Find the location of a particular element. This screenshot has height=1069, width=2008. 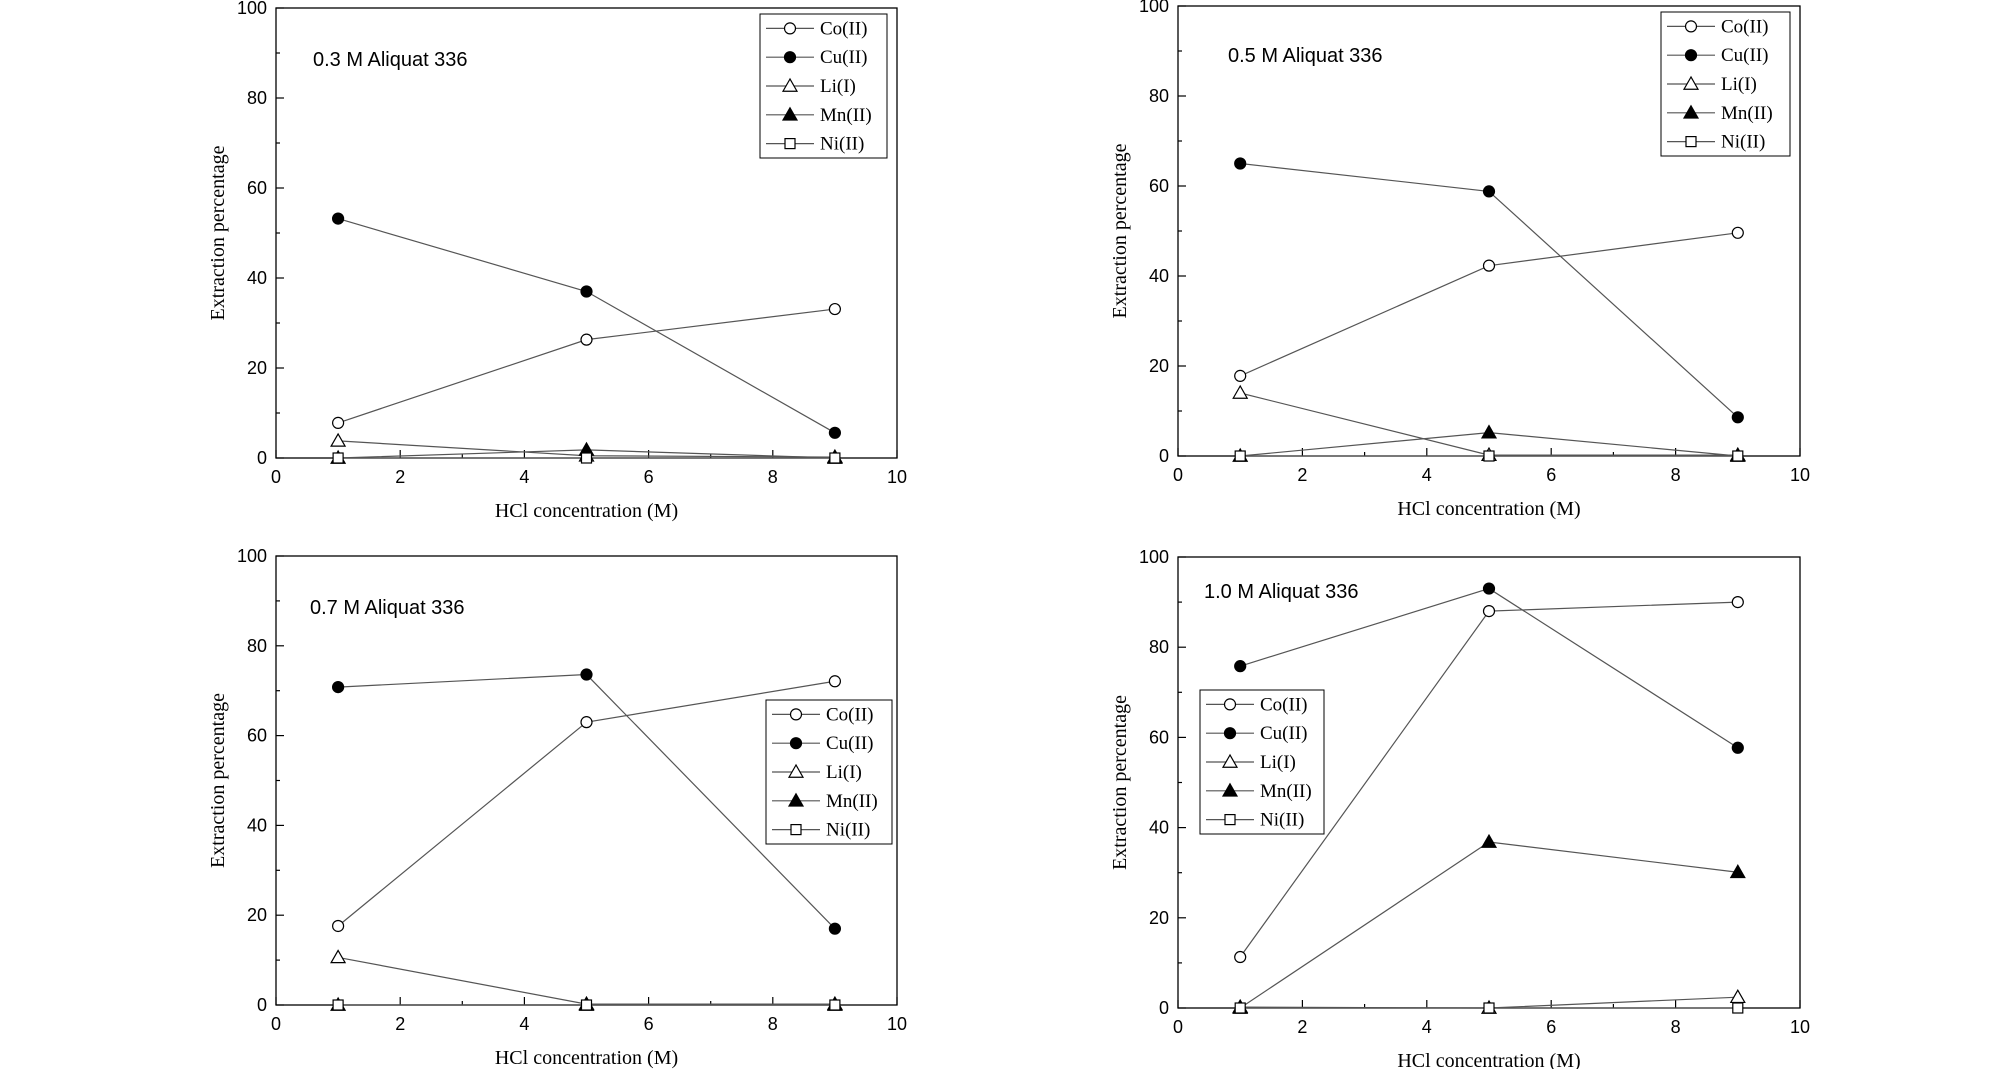

series-line-cu-ii is located at coordinates (586, 326).